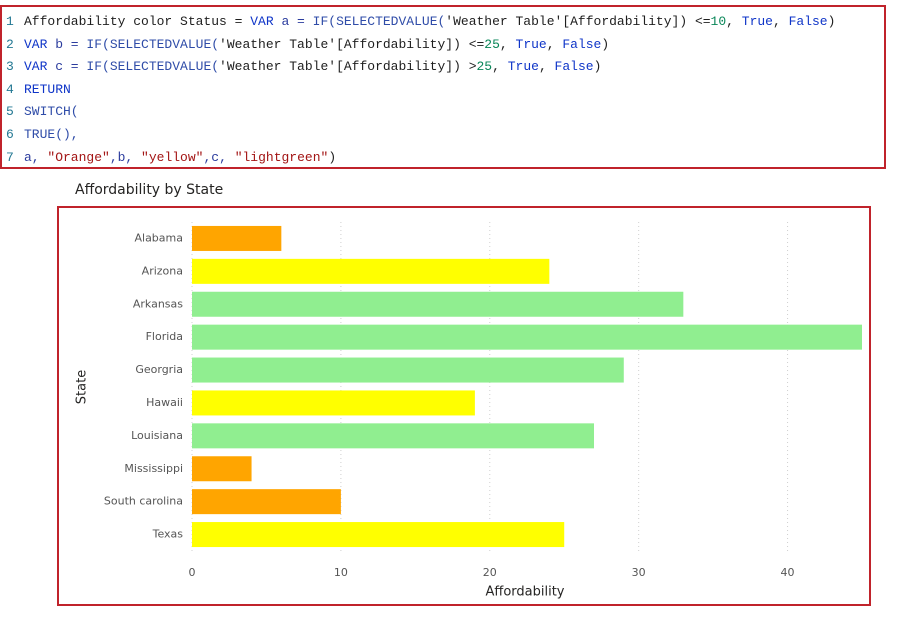  Describe the element at coordinates (10, 157) in the screenshot. I see `line-number: 7` at that location.